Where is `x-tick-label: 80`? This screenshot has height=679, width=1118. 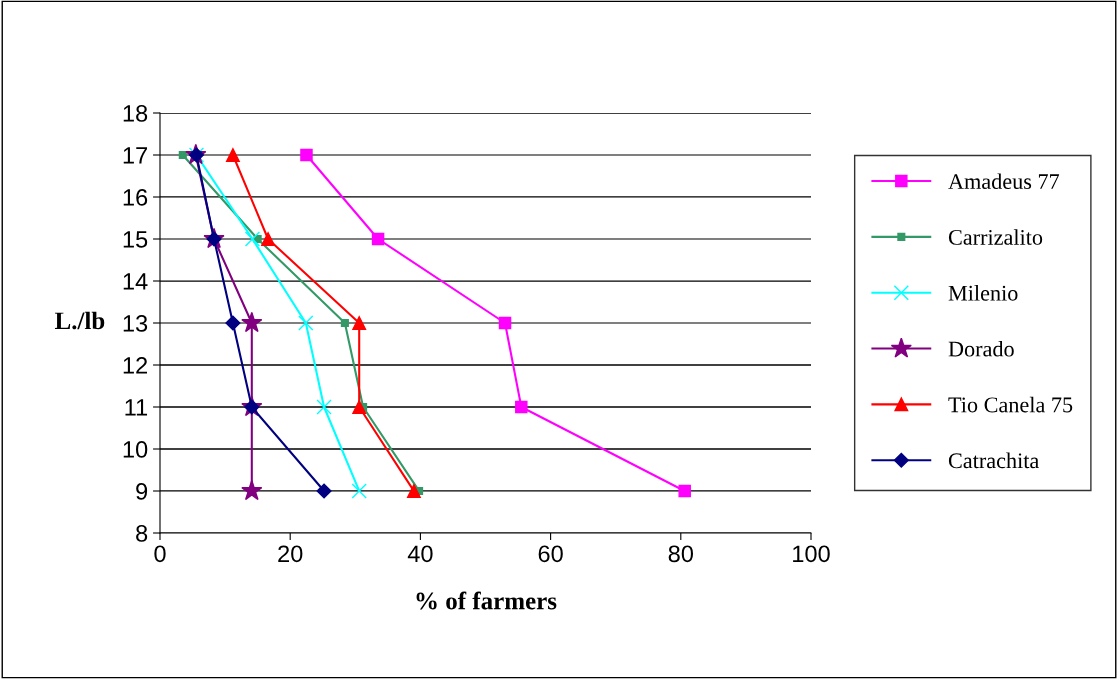
x-tick-label: 80 is located at coordinates (681, 554).